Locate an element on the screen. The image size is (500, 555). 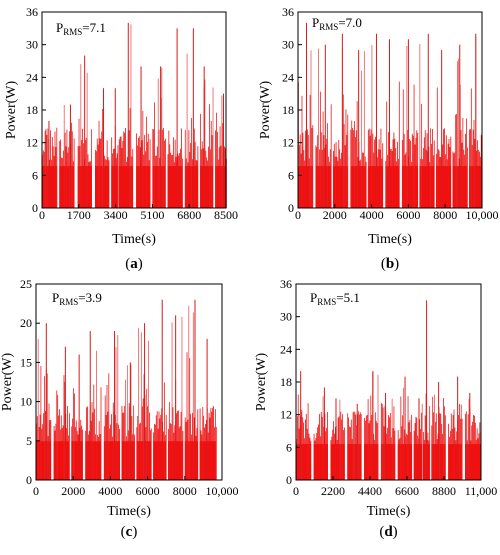
panel-label: (d) is located at coordinates (388, 532).